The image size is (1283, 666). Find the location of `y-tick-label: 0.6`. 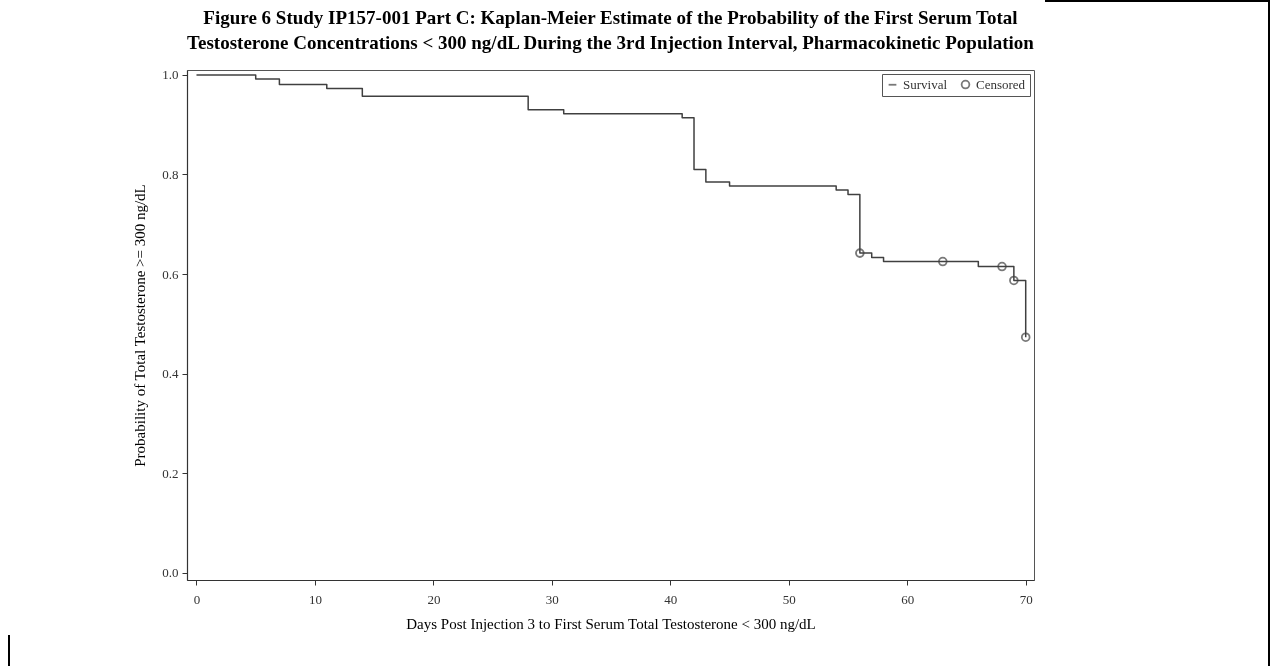

y-tick-label: 0.6 is located at coordinates (170, 274).